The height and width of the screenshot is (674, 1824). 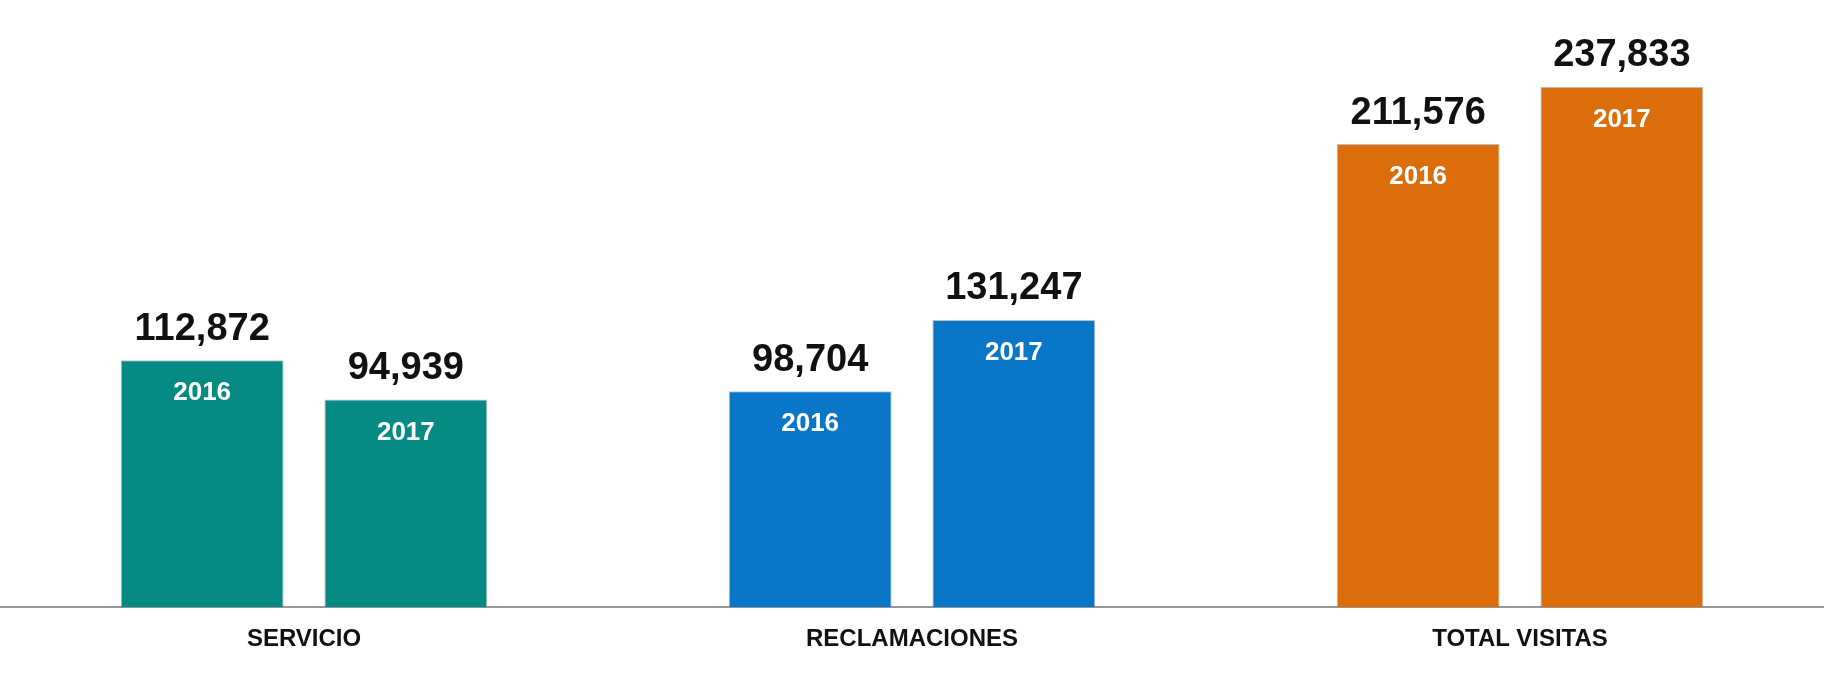 What do you see at coordinates (810, 357) in the screenshot?
I see `data-label: 98,704` at bounding box center [810, 357].